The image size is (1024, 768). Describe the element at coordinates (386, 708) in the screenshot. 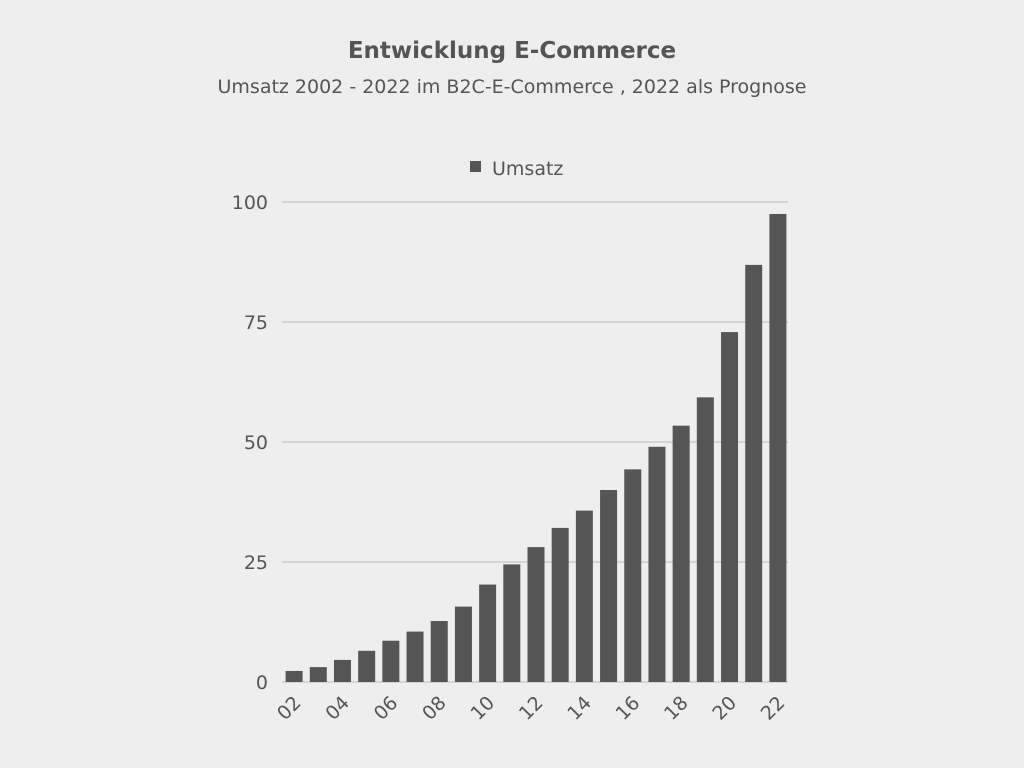

I see `x-tick-label: 06` at that location.